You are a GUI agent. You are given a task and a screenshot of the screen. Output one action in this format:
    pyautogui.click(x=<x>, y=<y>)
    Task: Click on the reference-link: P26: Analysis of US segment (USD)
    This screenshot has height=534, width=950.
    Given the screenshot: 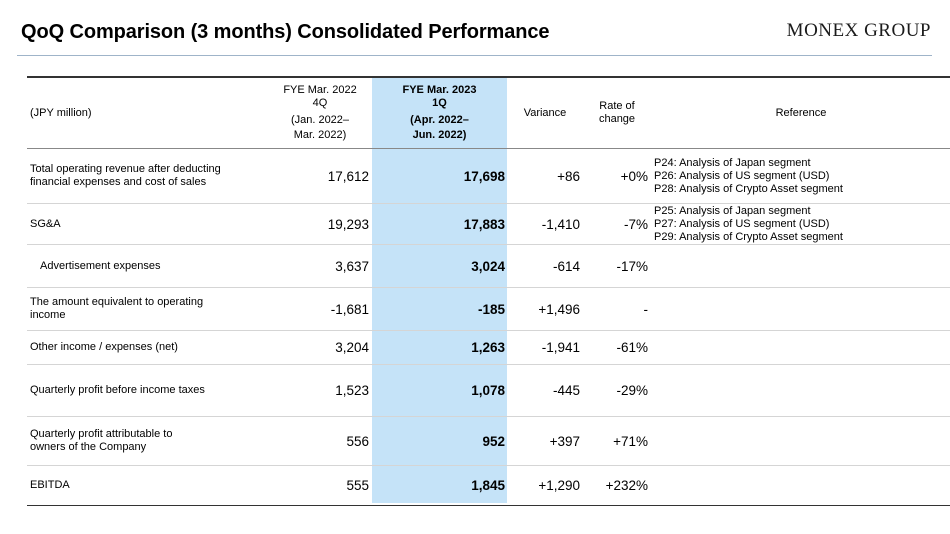 What is the action you would take?
    pyautogui.click(x=742, y=175)
    